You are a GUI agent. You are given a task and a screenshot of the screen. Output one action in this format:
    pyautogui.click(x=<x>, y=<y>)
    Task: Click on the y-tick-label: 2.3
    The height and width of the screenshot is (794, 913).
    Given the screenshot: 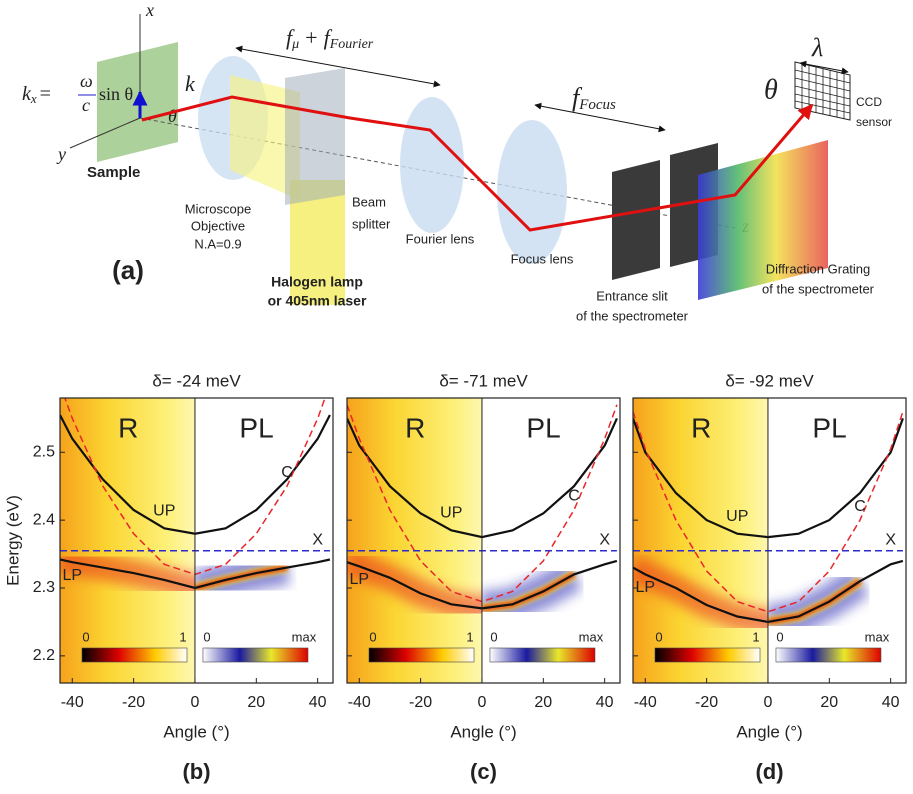 What is the action you would take?
    pyautogui.click(x=44, y=587)
    